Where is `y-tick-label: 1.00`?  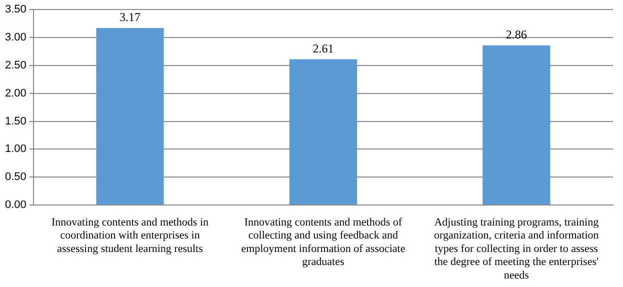 y-tick-label: 1.00 is located at coordinates (15, 149).